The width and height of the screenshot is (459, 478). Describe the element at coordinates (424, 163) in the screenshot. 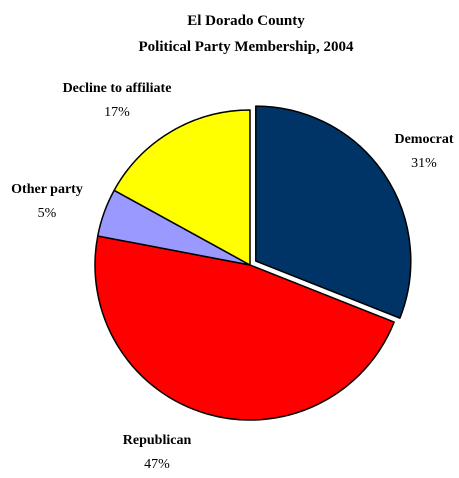

I see `slice-percentage: 31%` at that location.